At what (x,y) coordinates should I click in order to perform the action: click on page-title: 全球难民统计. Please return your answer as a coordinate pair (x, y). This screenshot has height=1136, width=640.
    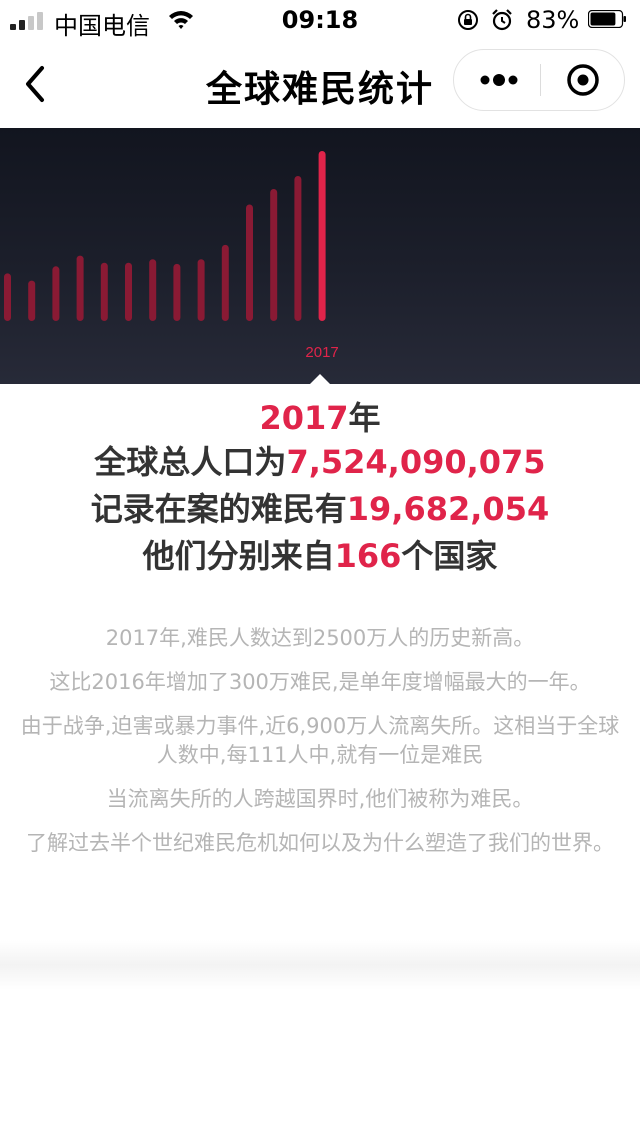
    Looking at the image, I should click on (319, 89).